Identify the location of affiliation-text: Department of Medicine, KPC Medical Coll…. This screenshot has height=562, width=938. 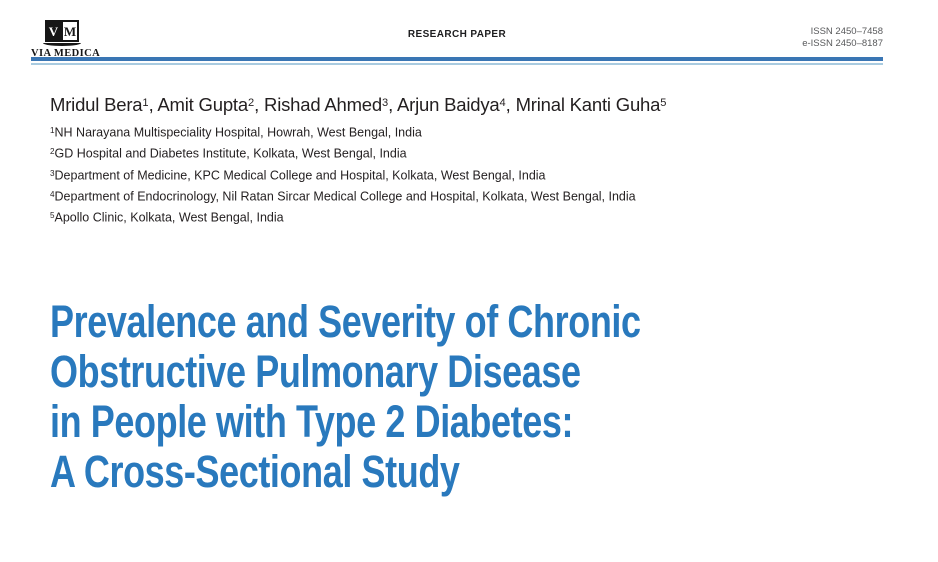
(300, 174).